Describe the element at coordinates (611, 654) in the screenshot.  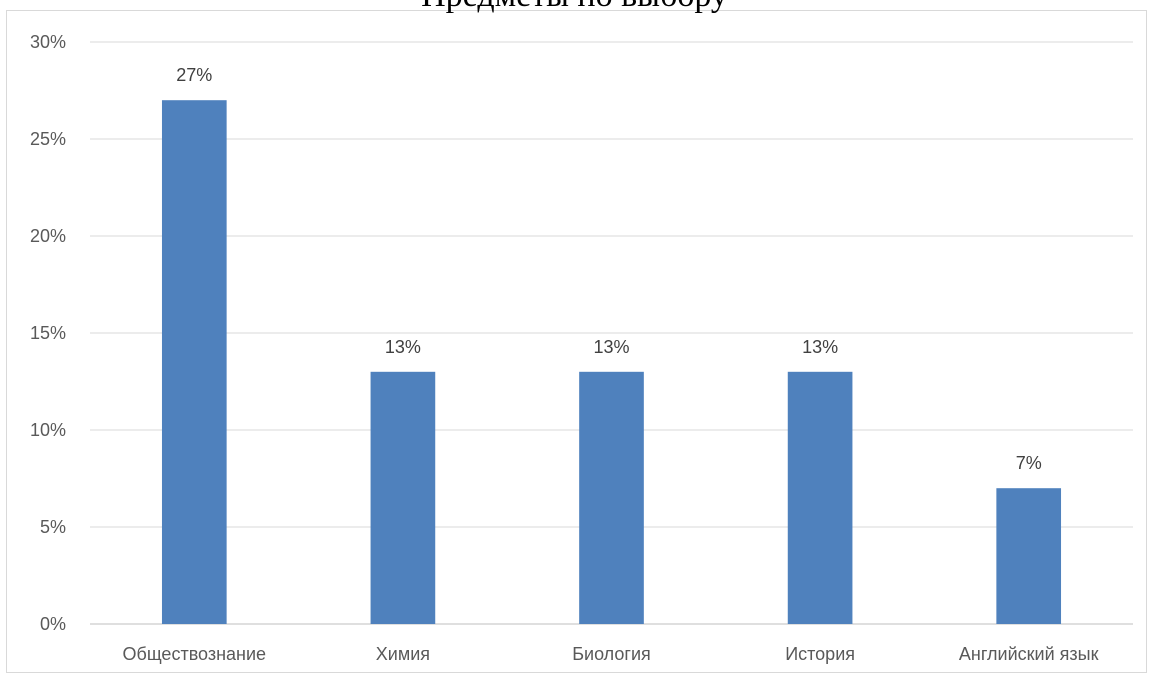
I see `x-tick-label: Биология` at that location.